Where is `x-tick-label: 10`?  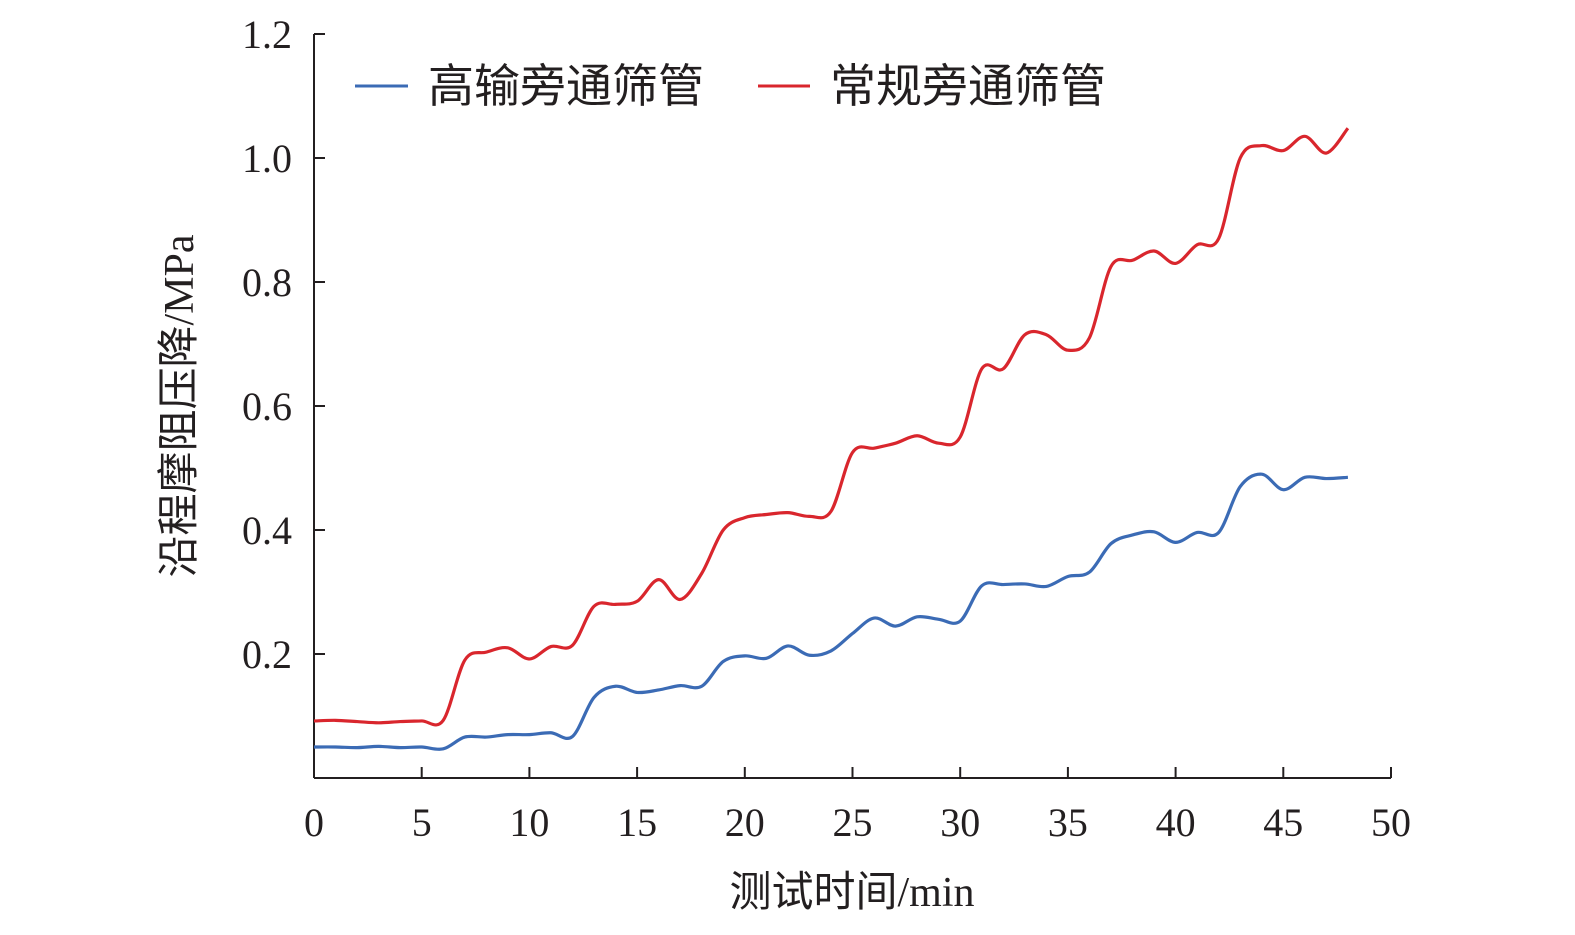 x-tick-label: 10 is located at coordinates (529, 822).